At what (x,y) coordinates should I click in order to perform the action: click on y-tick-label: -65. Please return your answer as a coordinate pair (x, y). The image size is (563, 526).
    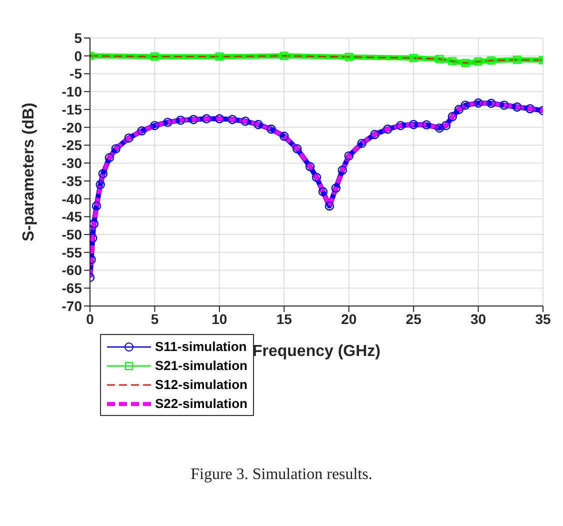
    Looking at the image, I should click on (72, 288).